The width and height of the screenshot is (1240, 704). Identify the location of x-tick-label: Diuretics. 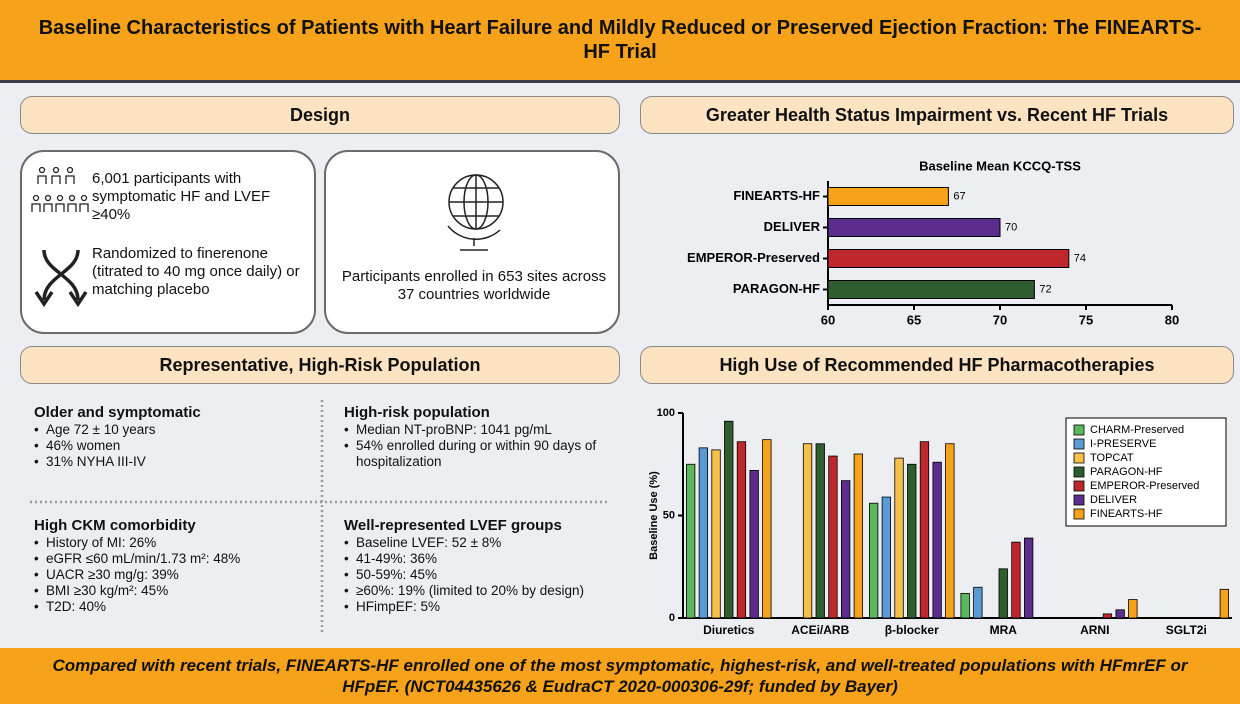
(729, 630).